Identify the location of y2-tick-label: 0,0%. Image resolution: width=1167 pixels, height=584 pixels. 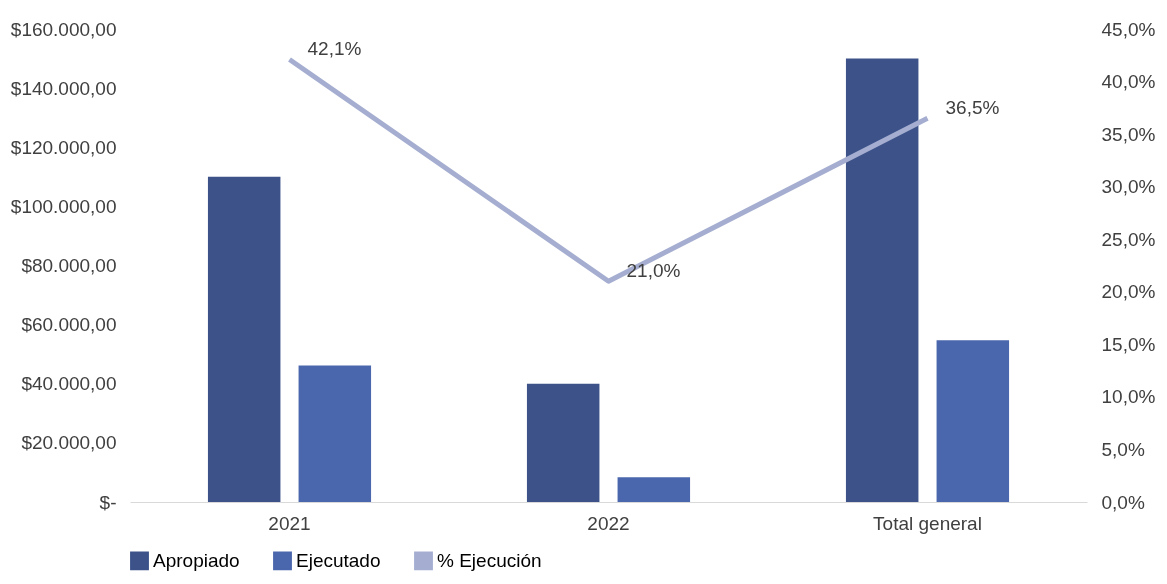
(1123, 502).